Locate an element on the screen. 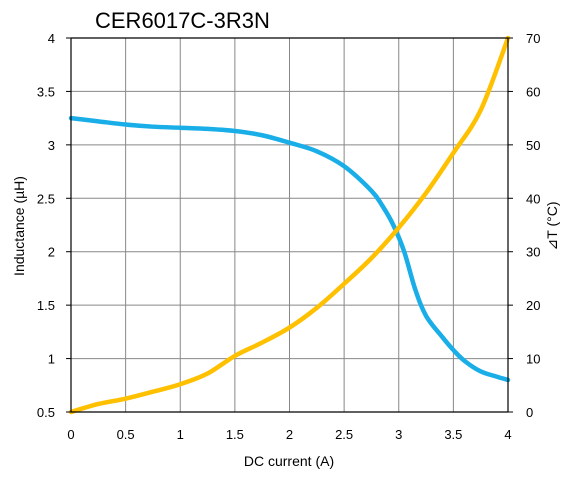  y2-tick-label: 50 is located at coordinates (533, 145).